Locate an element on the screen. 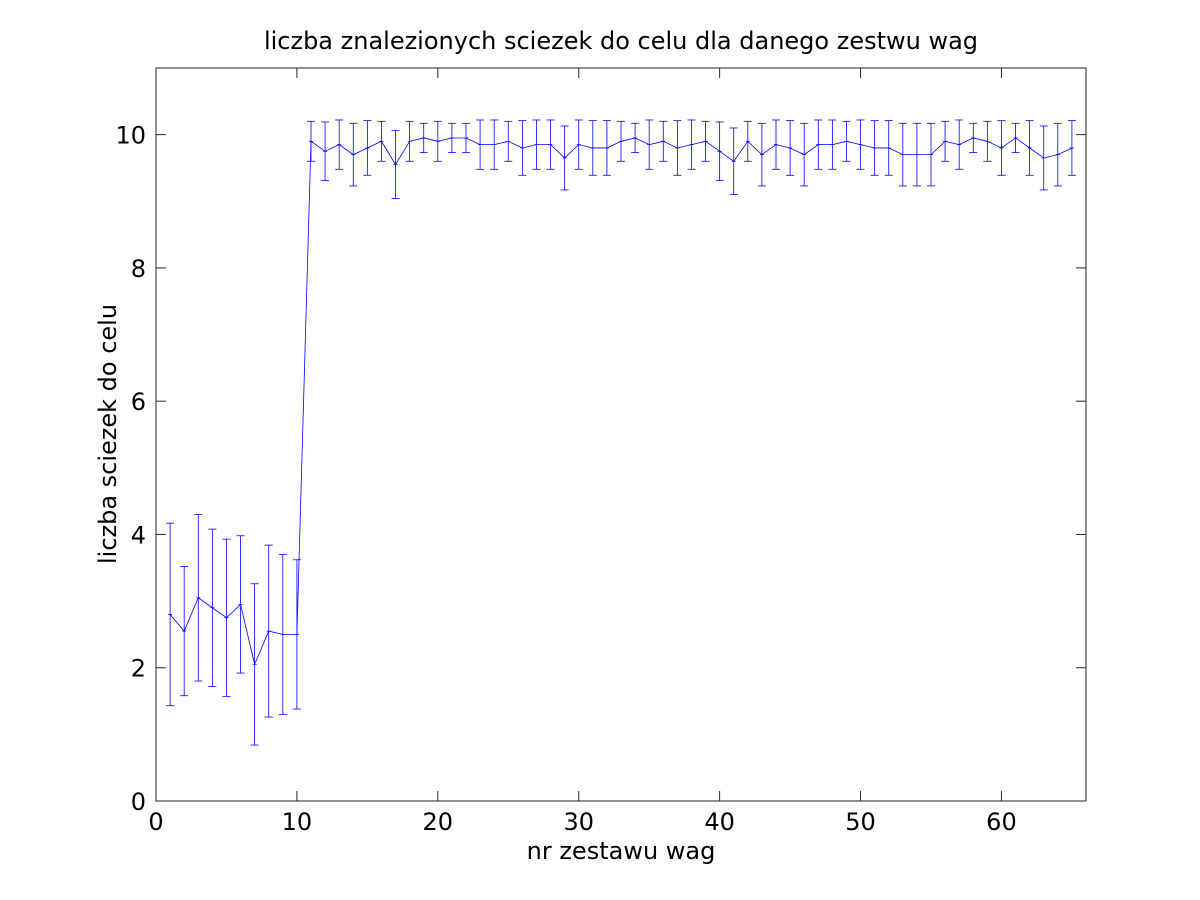 This screenshot has height=900, width=1200. y-axis-label: liczba sciezek do celu is located at coordinates (108, 434).